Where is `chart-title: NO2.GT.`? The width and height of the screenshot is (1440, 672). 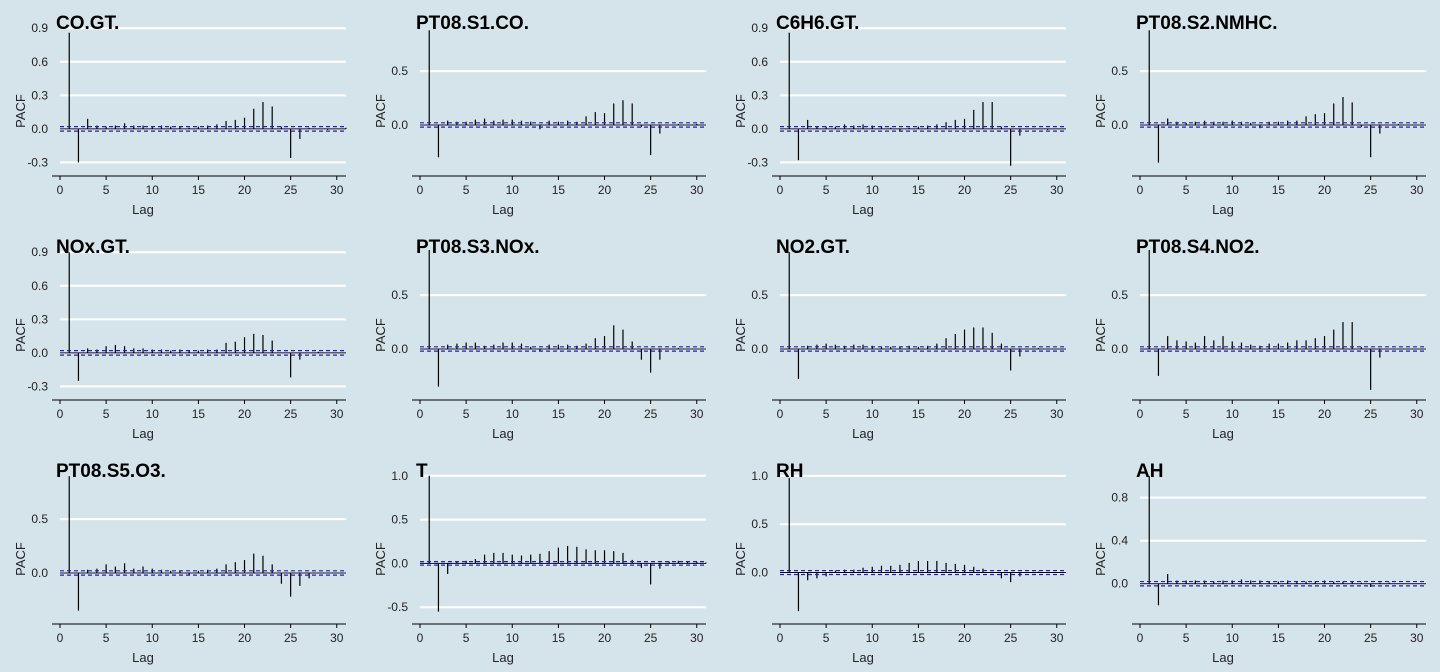 chart-title: NO2.GT. is located at coordinates (813, 247).